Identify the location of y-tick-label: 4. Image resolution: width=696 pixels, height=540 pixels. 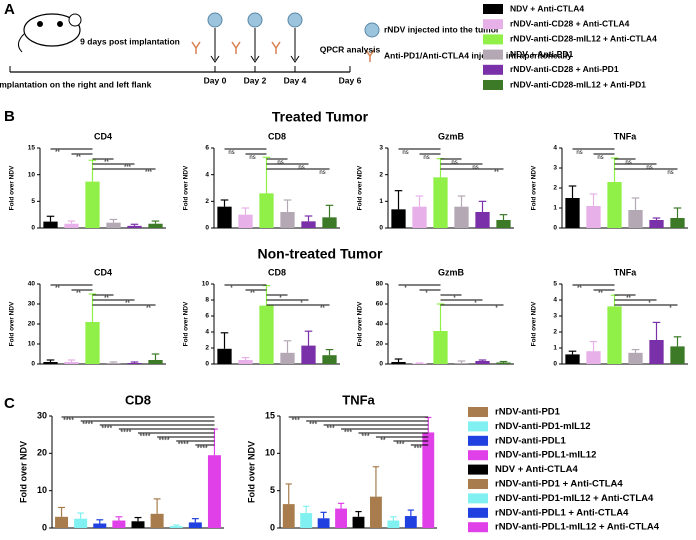
(207, 174).